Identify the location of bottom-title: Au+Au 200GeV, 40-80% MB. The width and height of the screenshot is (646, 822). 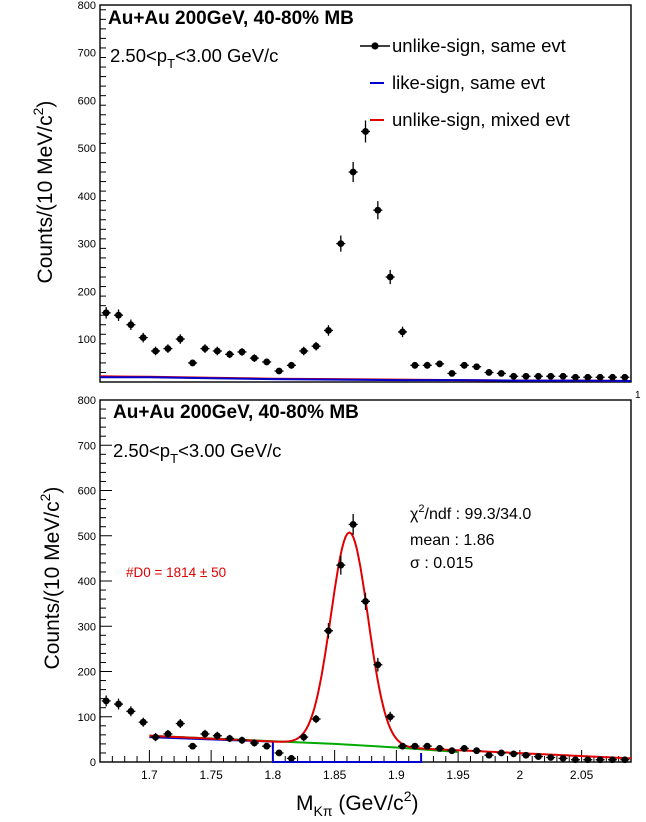
(236, 412).